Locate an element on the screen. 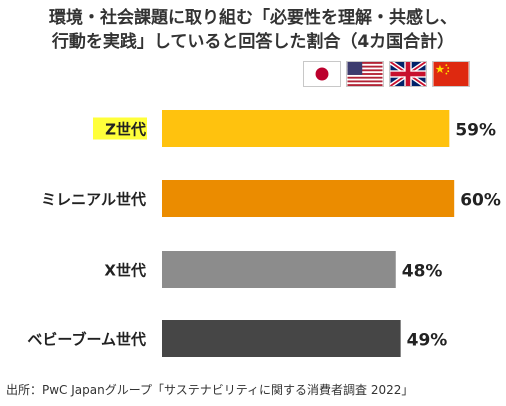 This screenshot has height=406, width=506. category-label: Z世代 is located at coordinates (125, 130).